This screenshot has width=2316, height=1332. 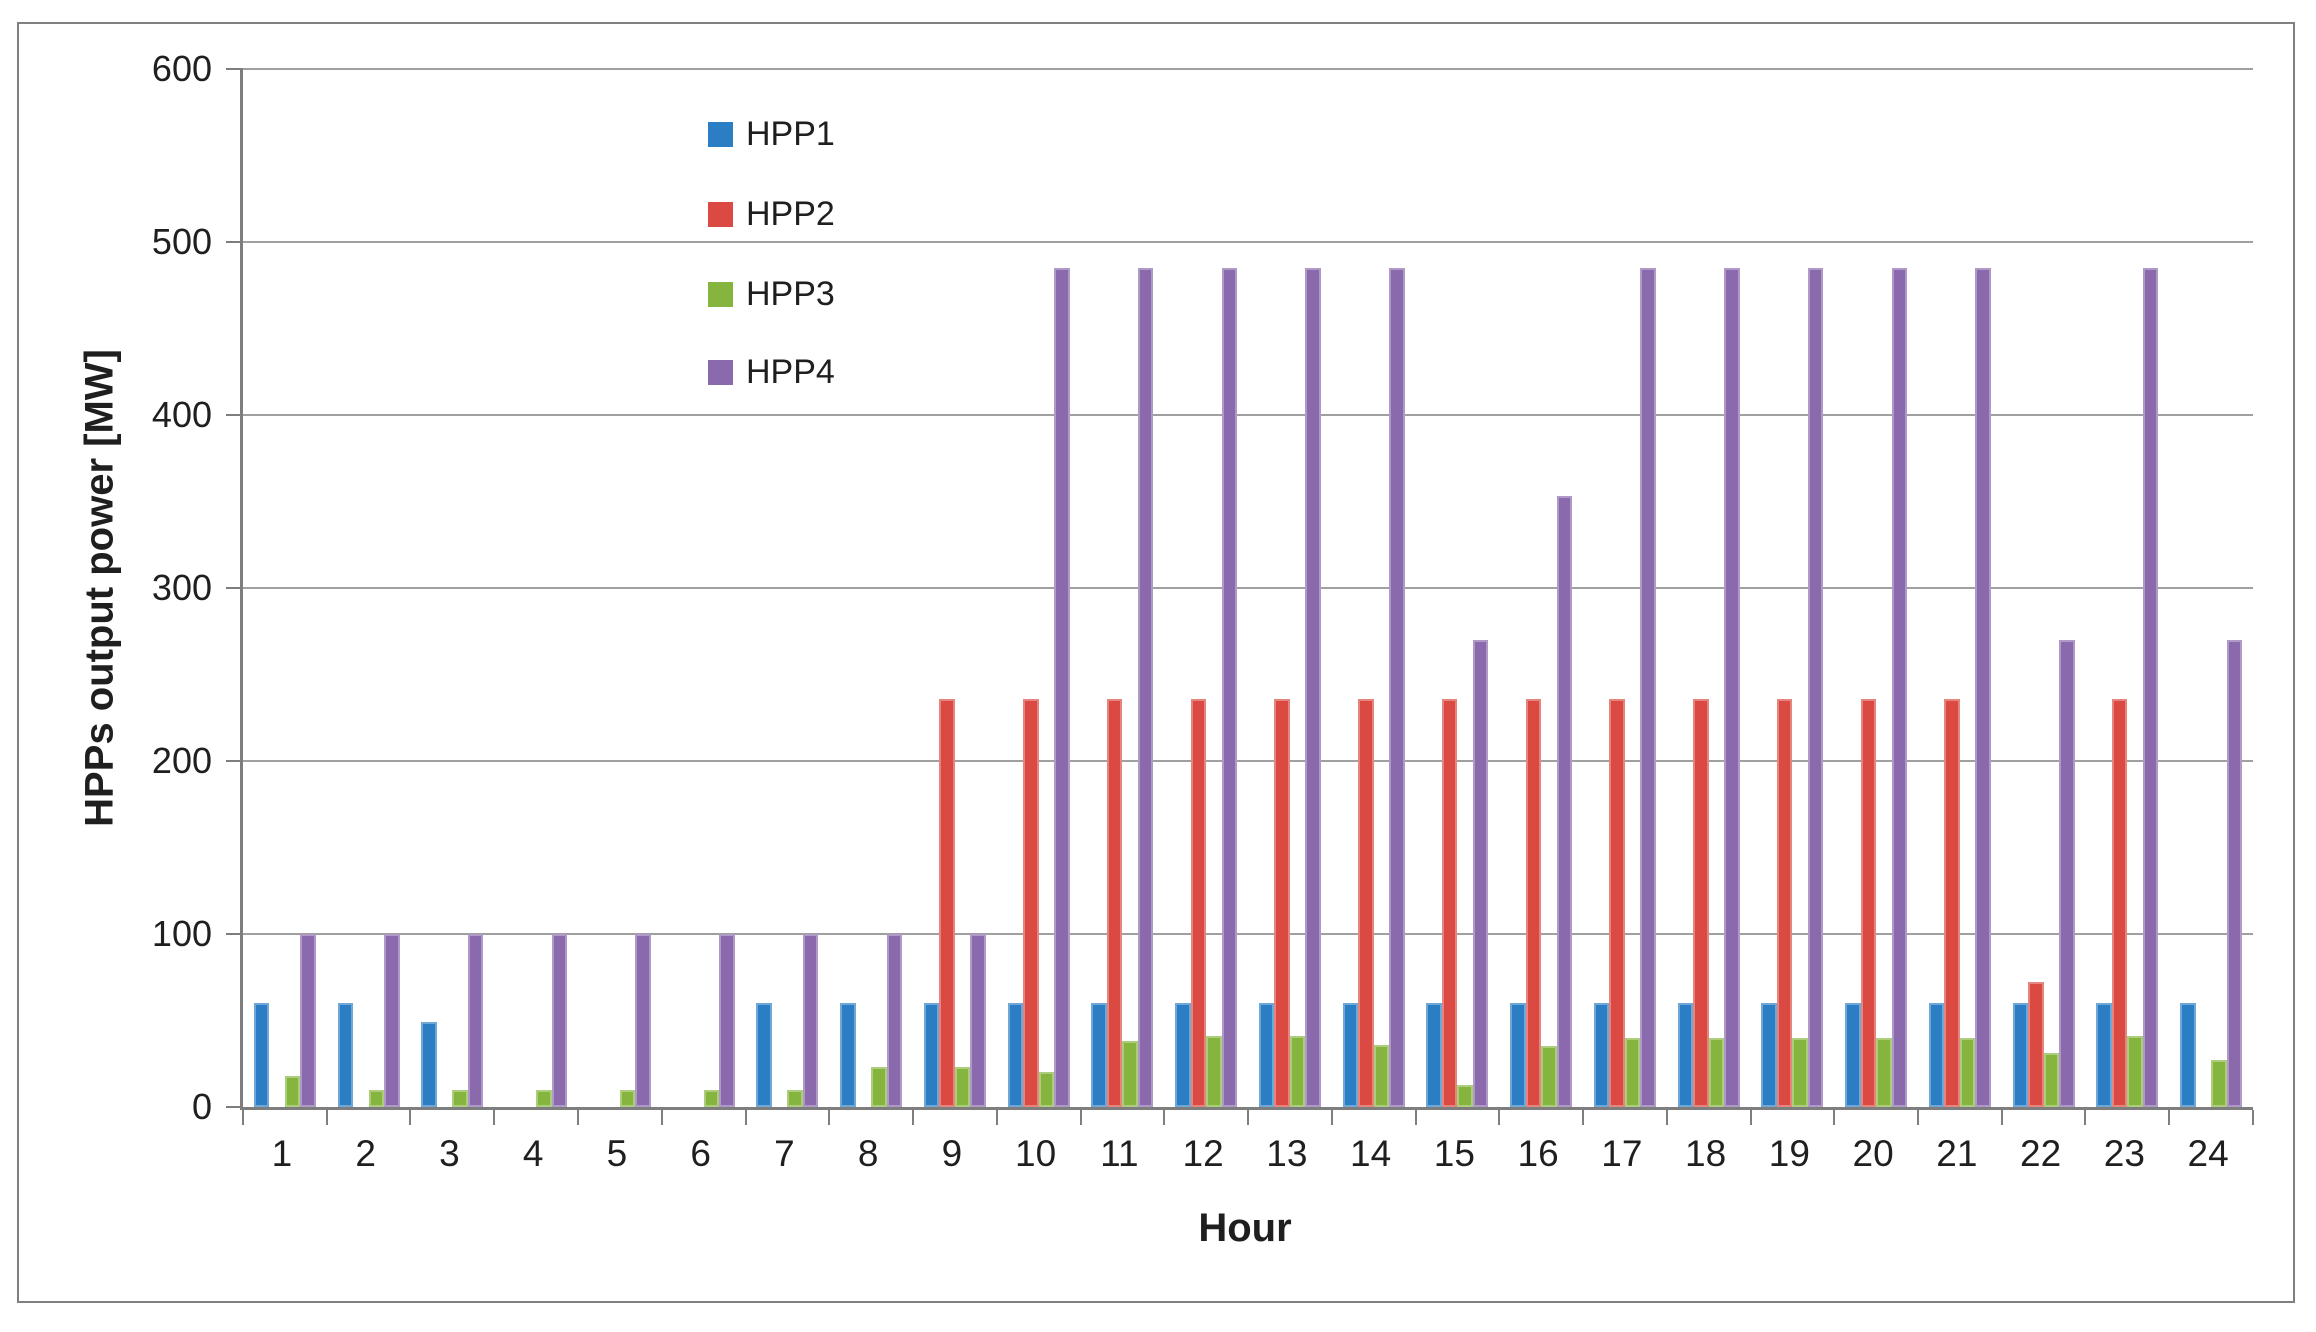 I want to click on x-tick-label-16: 16, so click(x=1538, y=1153).